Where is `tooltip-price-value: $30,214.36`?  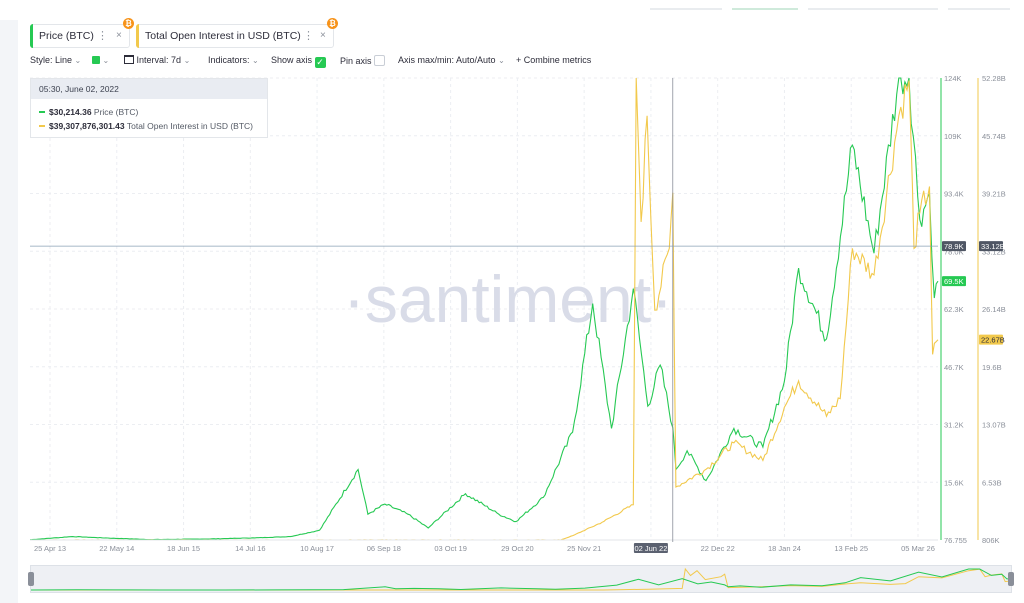 tooltip-price-value: $30,214.36 is located at coordinates (70, 112).